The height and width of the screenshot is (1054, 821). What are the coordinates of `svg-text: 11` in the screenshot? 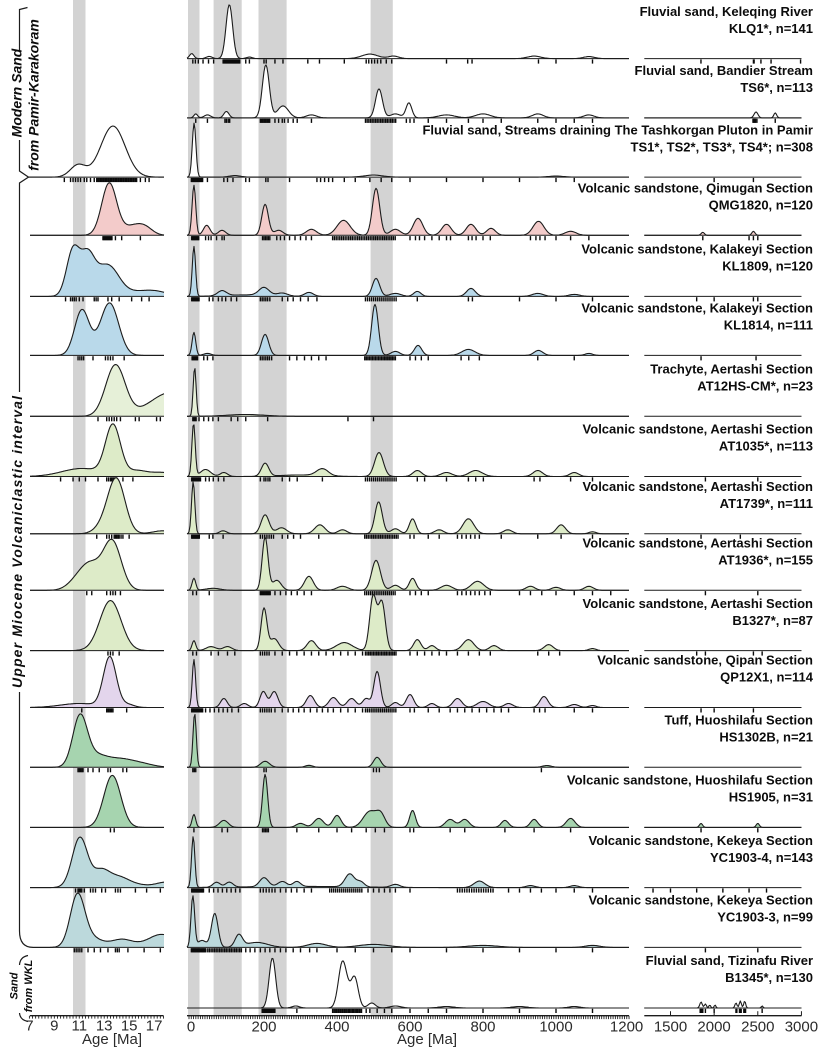 It's located at (80, 1026).